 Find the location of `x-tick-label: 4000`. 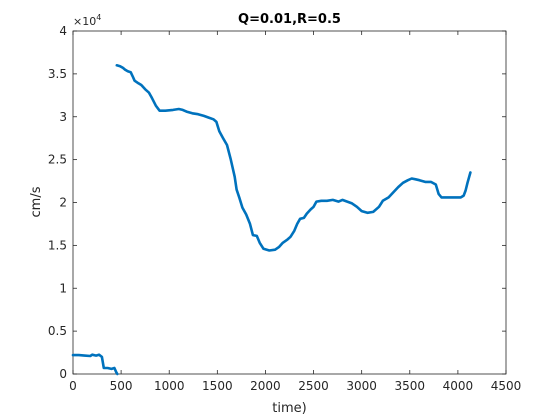

x-tick-label: 4000 is located at coordinates (458, 386).